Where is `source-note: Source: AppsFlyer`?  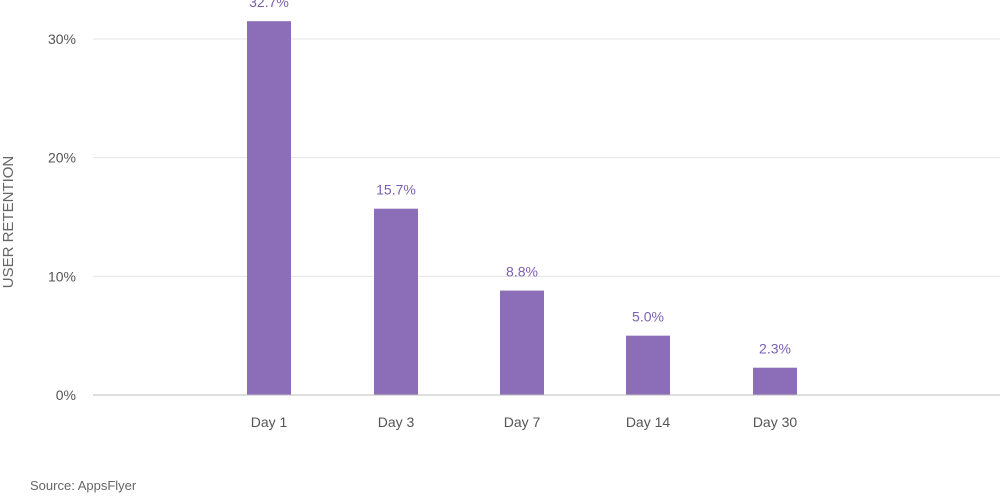 source-note: Source: AppsFlyer is located at coordinates (83, 485).